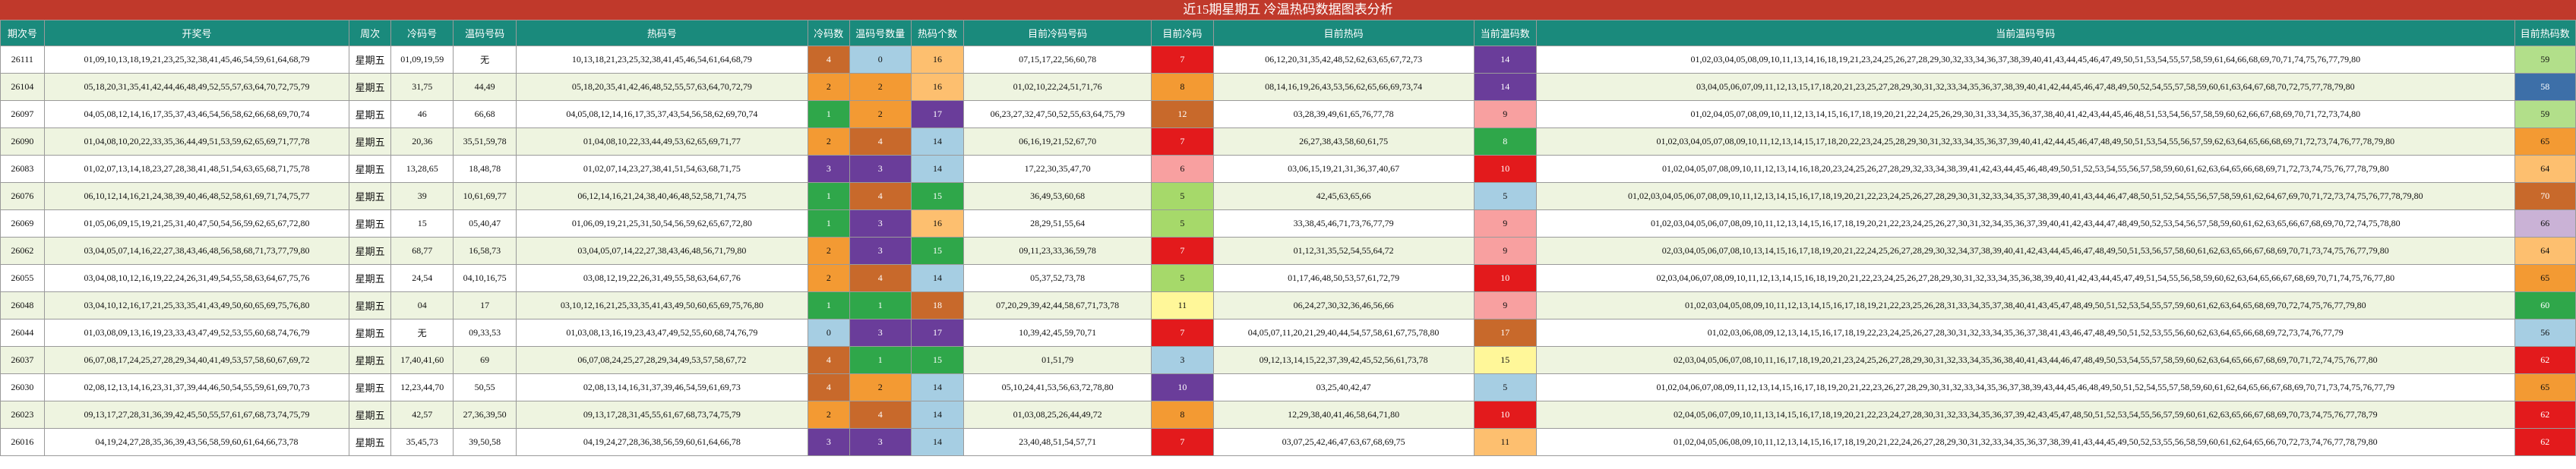  What do you see at coordinates (485, 87) in the screenshot?
I see `warm-numbers-cell: 44,49` at bounding box center [485, 87].